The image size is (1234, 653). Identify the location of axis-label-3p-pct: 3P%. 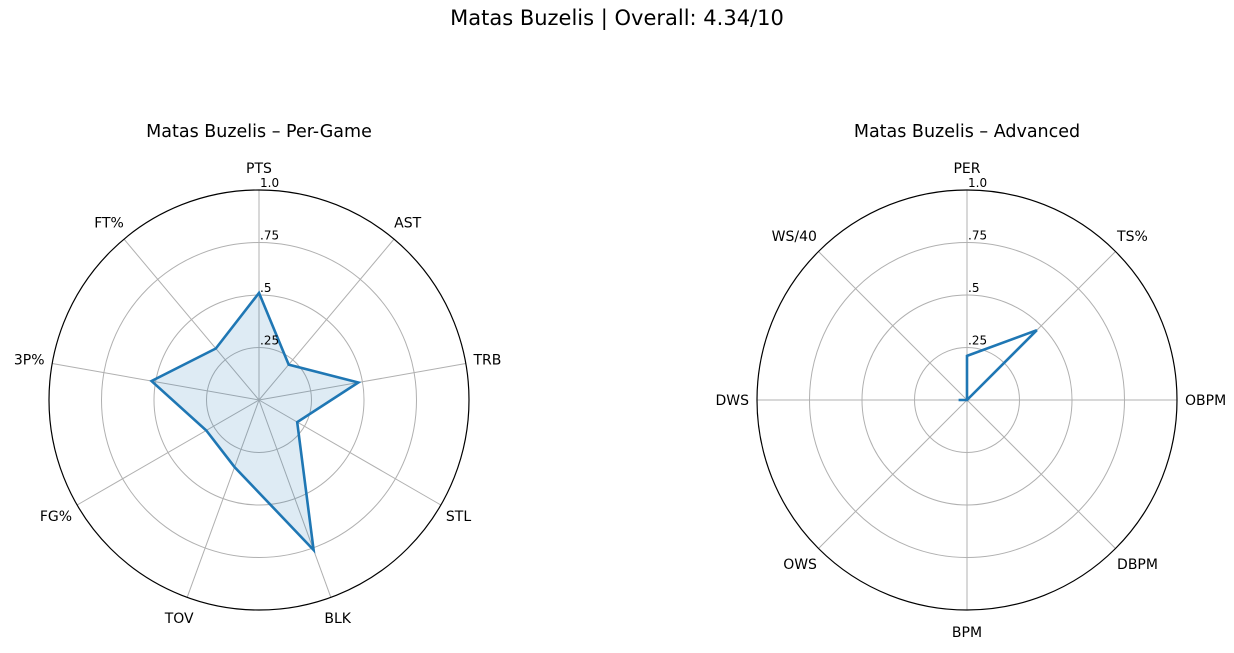
(29, 361).